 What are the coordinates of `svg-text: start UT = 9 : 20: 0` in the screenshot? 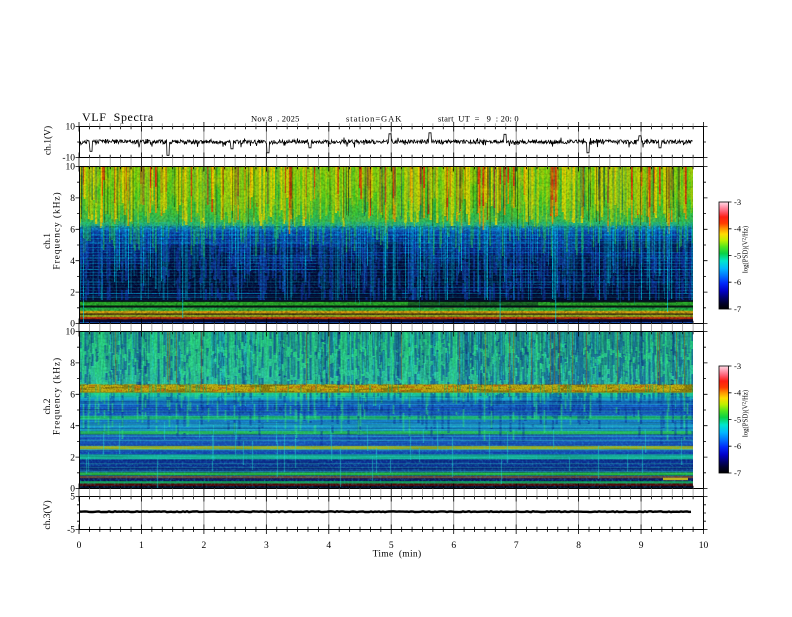 It's located at (478, 119).